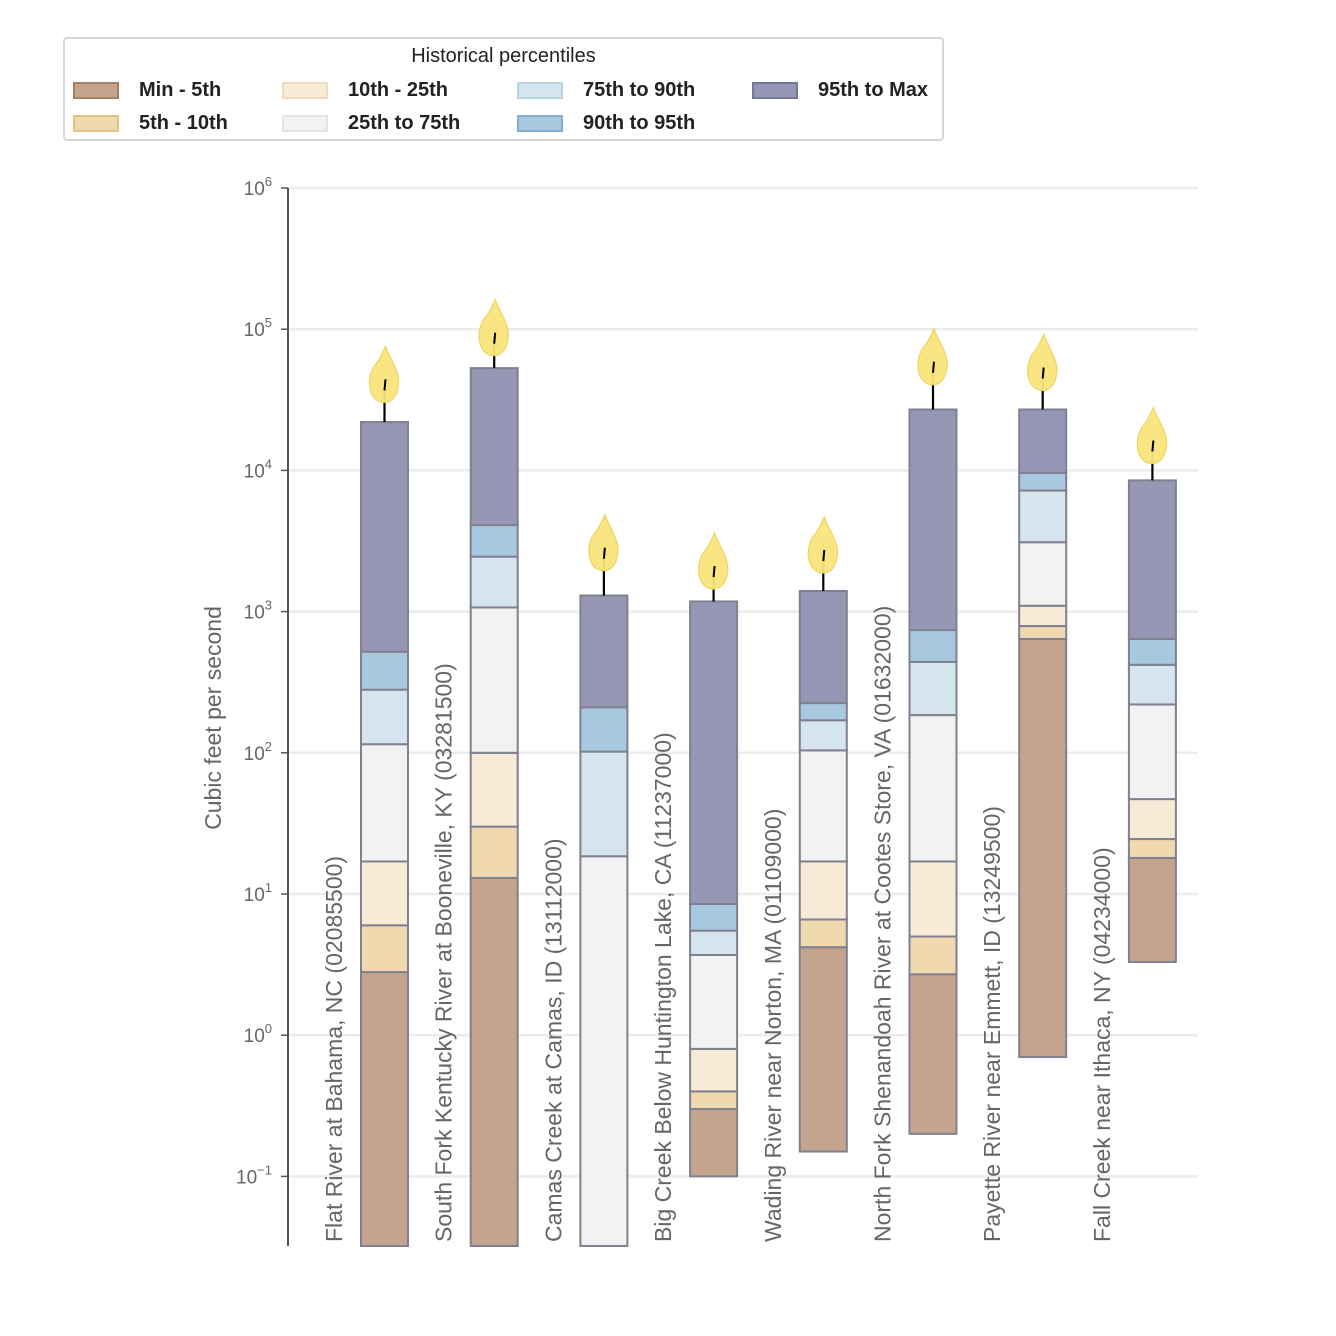 This screenshot has width=1336, height=1336. I want to click on y-tick-label: 10⁰, so click(258, 1034).